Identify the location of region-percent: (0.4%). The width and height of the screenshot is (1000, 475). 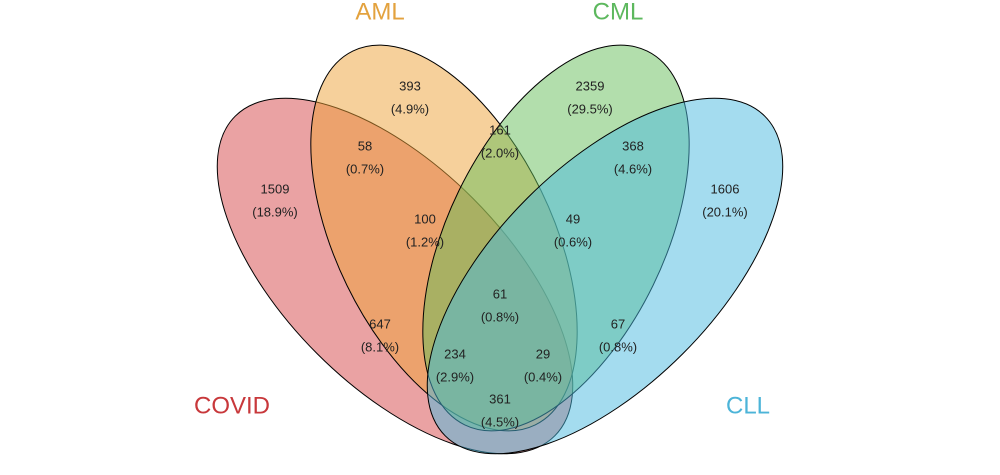
(543, 376).